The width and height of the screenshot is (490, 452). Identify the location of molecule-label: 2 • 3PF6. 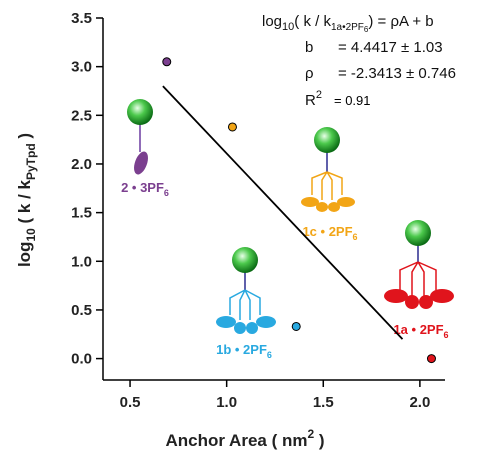
(145, 189).